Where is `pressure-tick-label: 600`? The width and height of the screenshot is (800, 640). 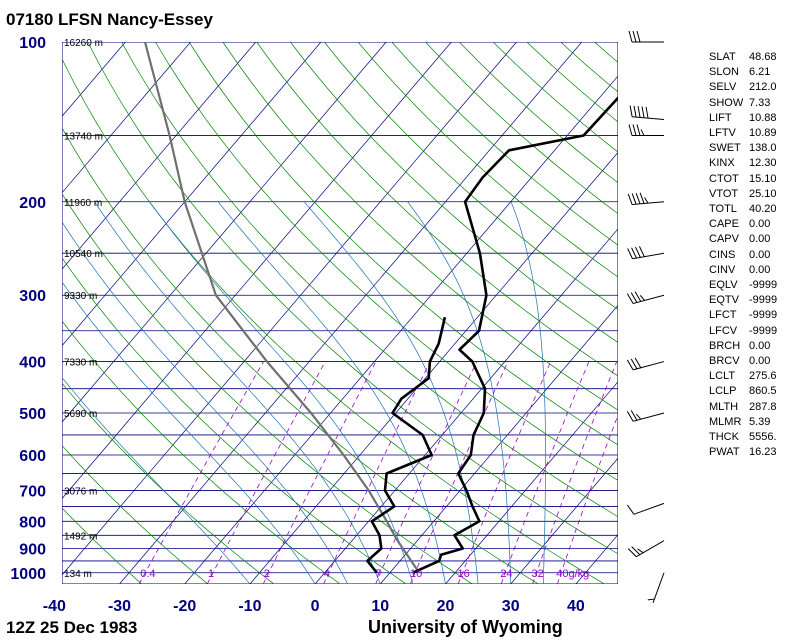 pressure-tick-label: 600 is located at coordinates (32, 456).